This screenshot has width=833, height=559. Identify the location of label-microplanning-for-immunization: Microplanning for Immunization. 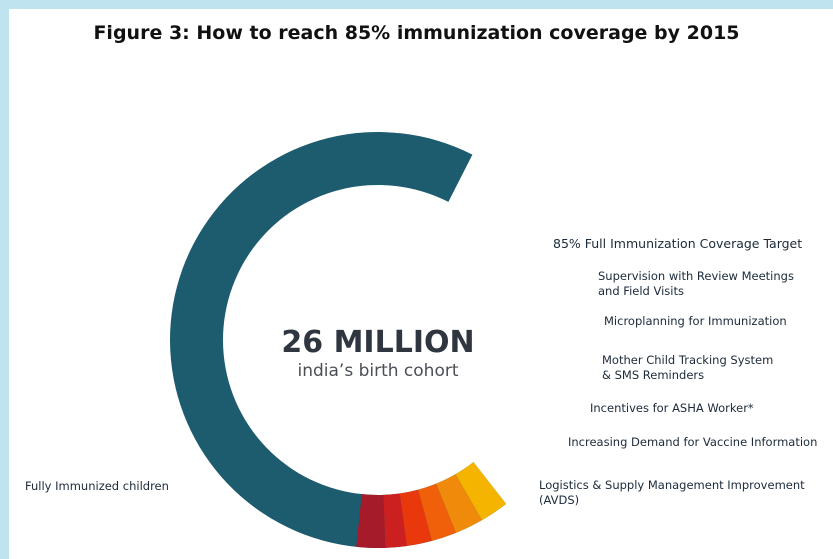
(695, 321).